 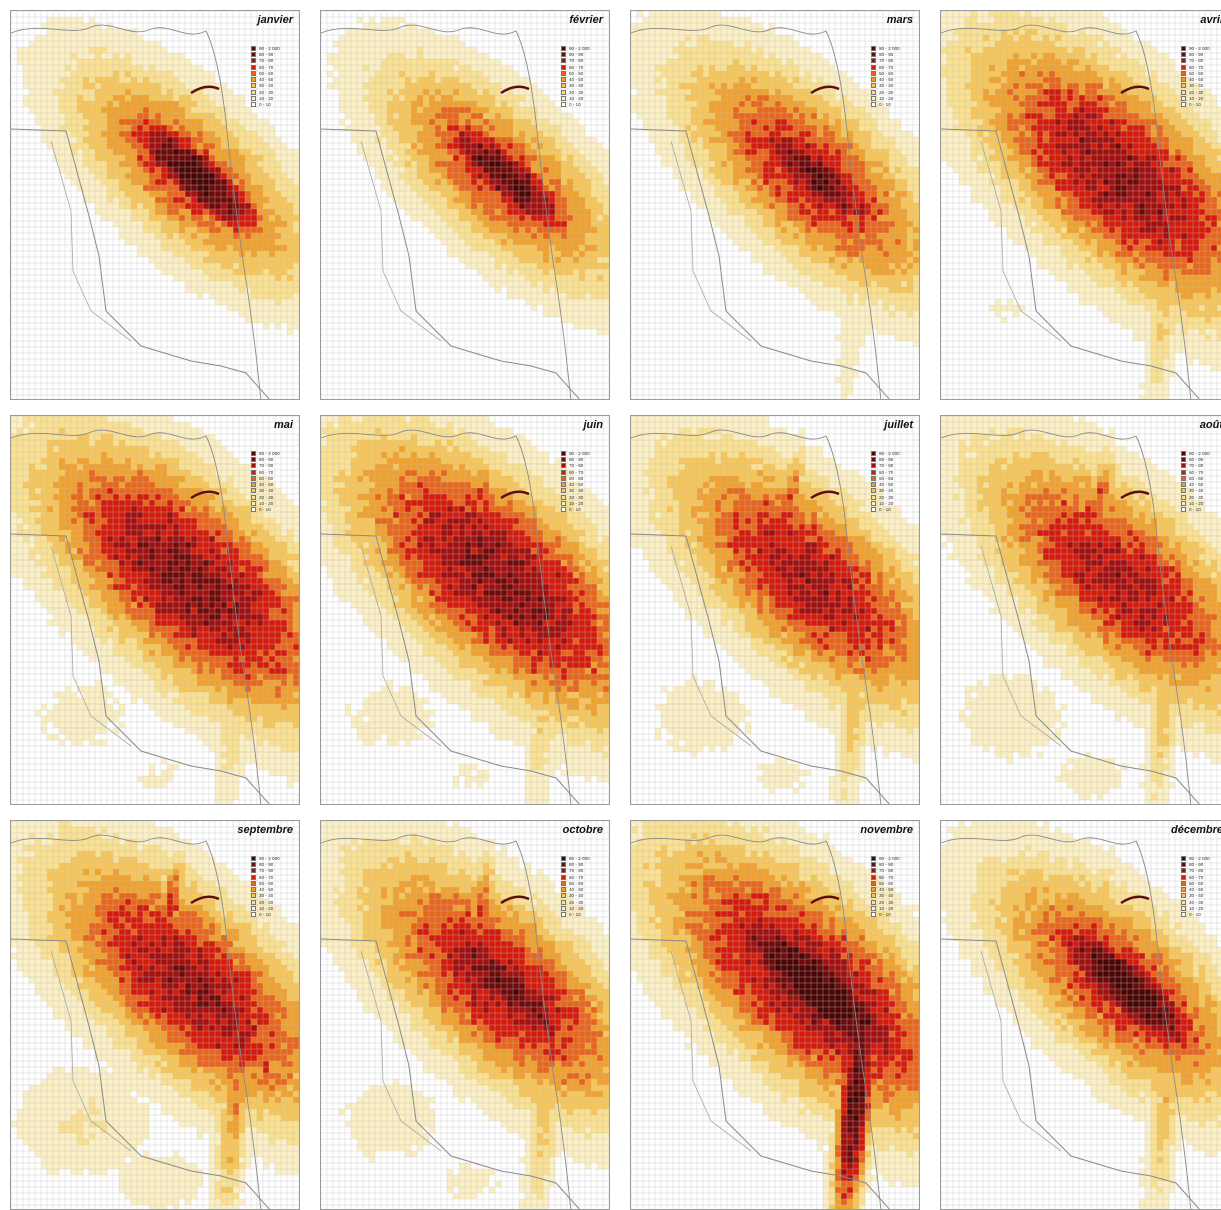 I want to click on legend-row: 0 - 10, so click(x=892, y=105).